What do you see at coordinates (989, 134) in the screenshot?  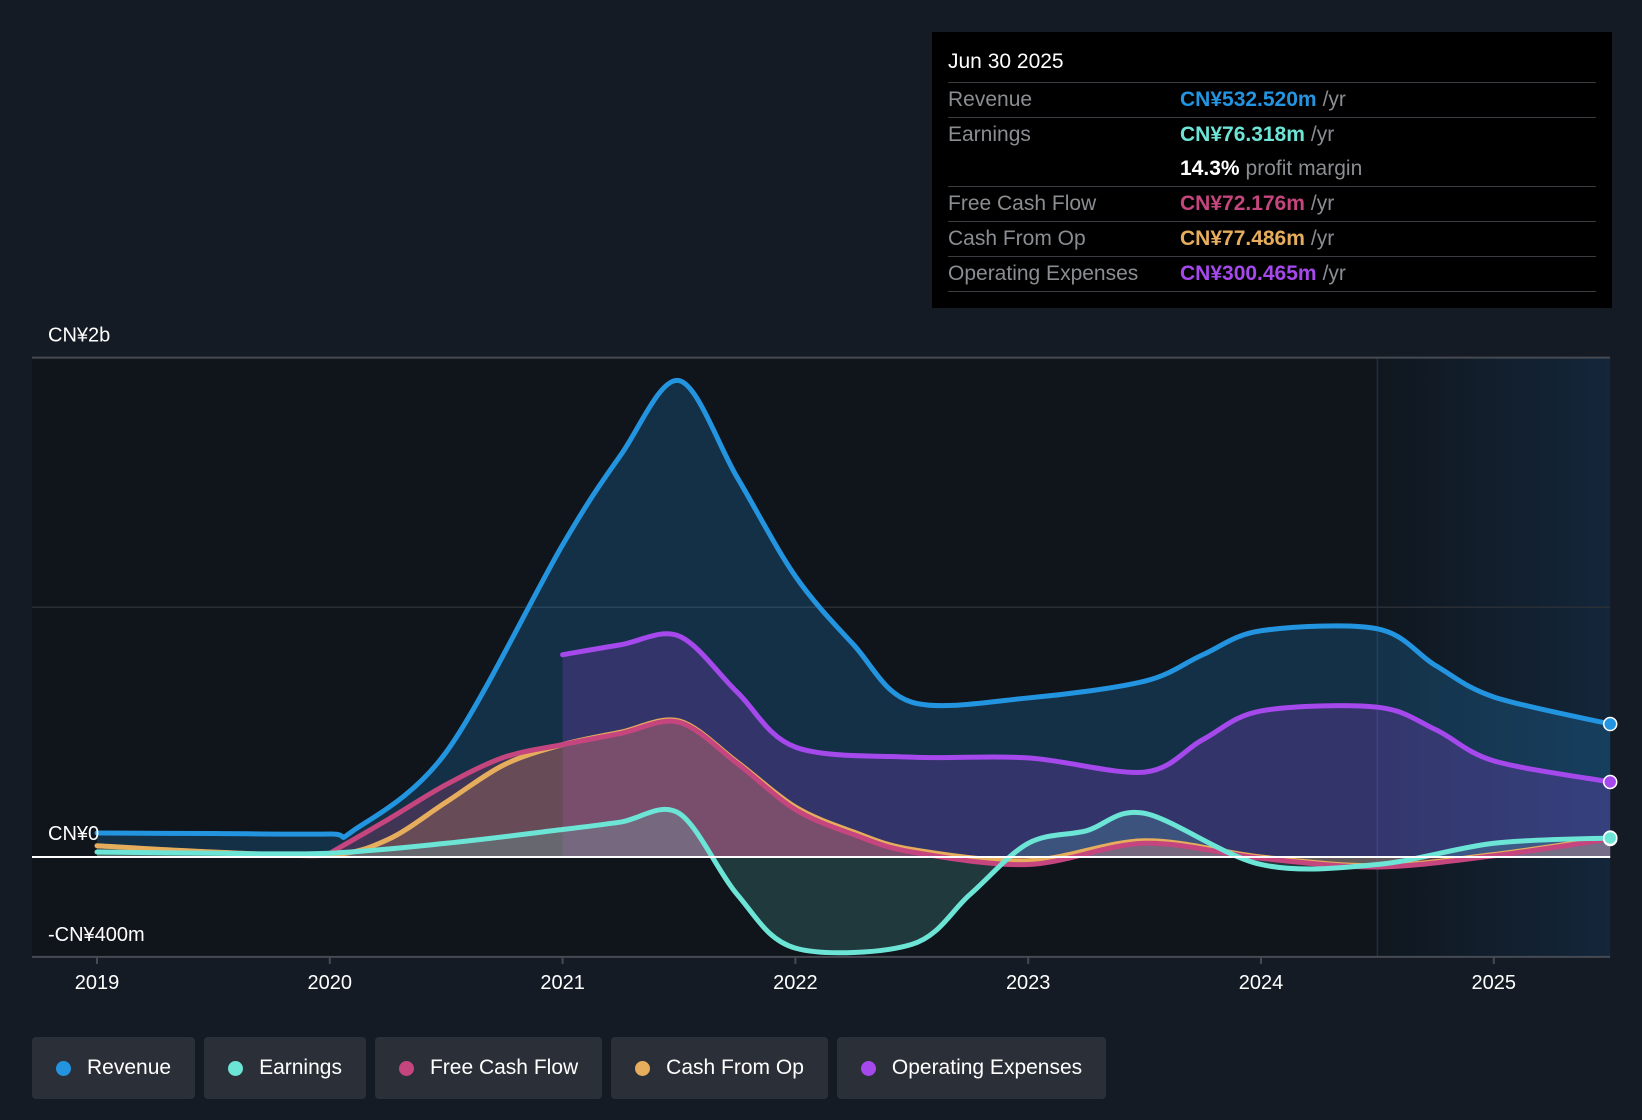 I see `tooltip-label: Earnings` at bounding box center [989, 134].